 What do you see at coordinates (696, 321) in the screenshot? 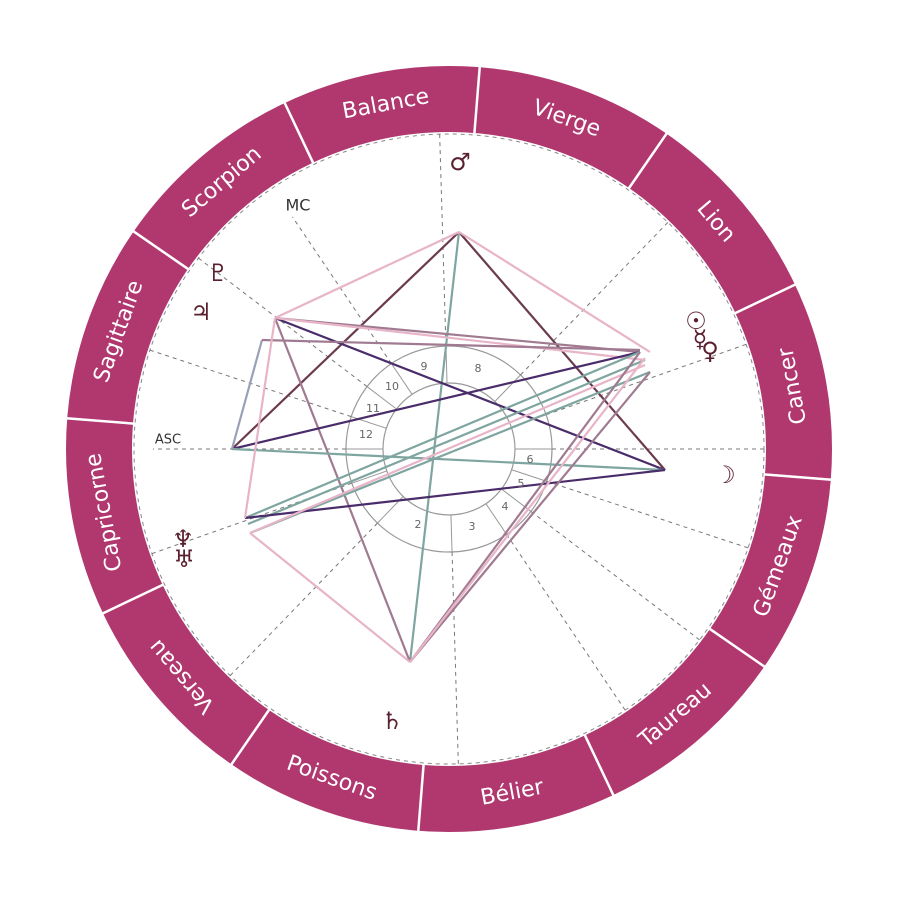
I see `planet-glyph: ☉` at bounding box center [696, 321].